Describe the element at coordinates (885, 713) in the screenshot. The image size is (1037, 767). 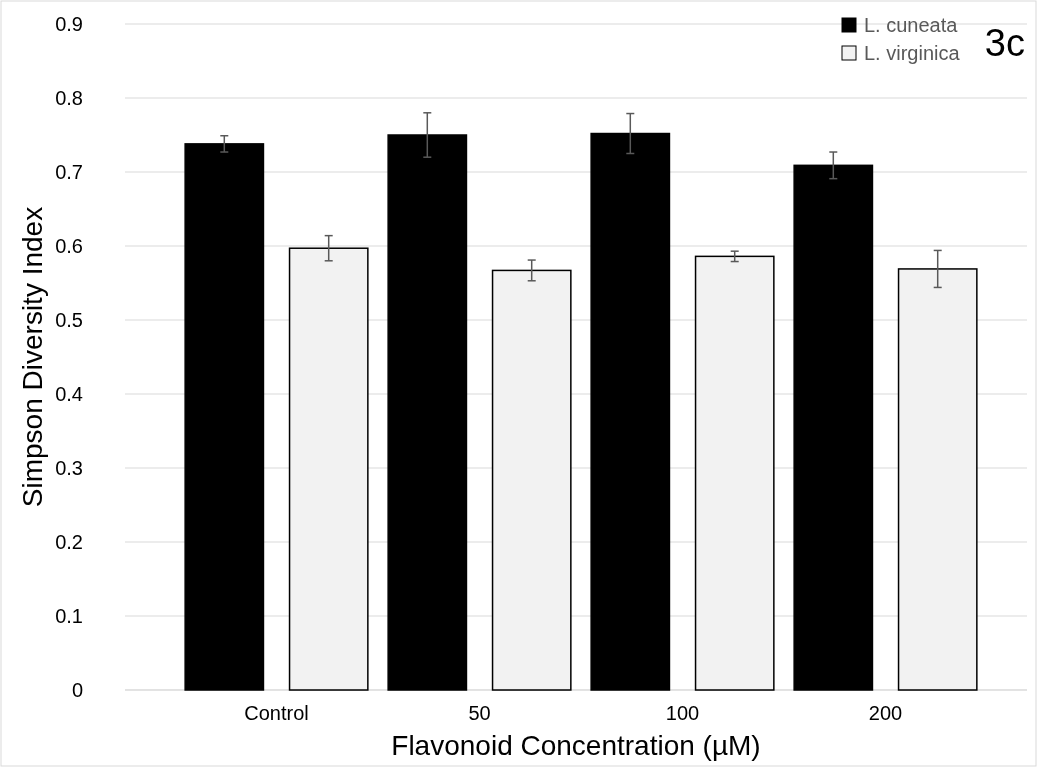
I see `x-tick-label: 200` at that location.